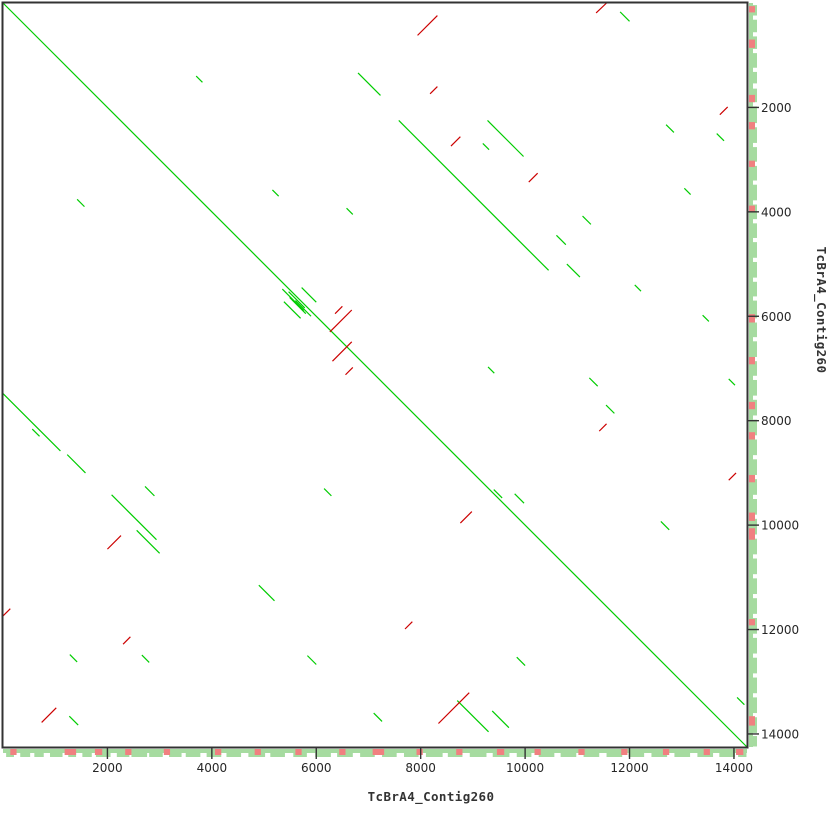 The height and width of the screenshot is (830, 830). Describe the element at coordinates (773, 421) in the screenshot. I see `y-axis: 2000 4000 6000 8000 10000 12000 14000` at that location.